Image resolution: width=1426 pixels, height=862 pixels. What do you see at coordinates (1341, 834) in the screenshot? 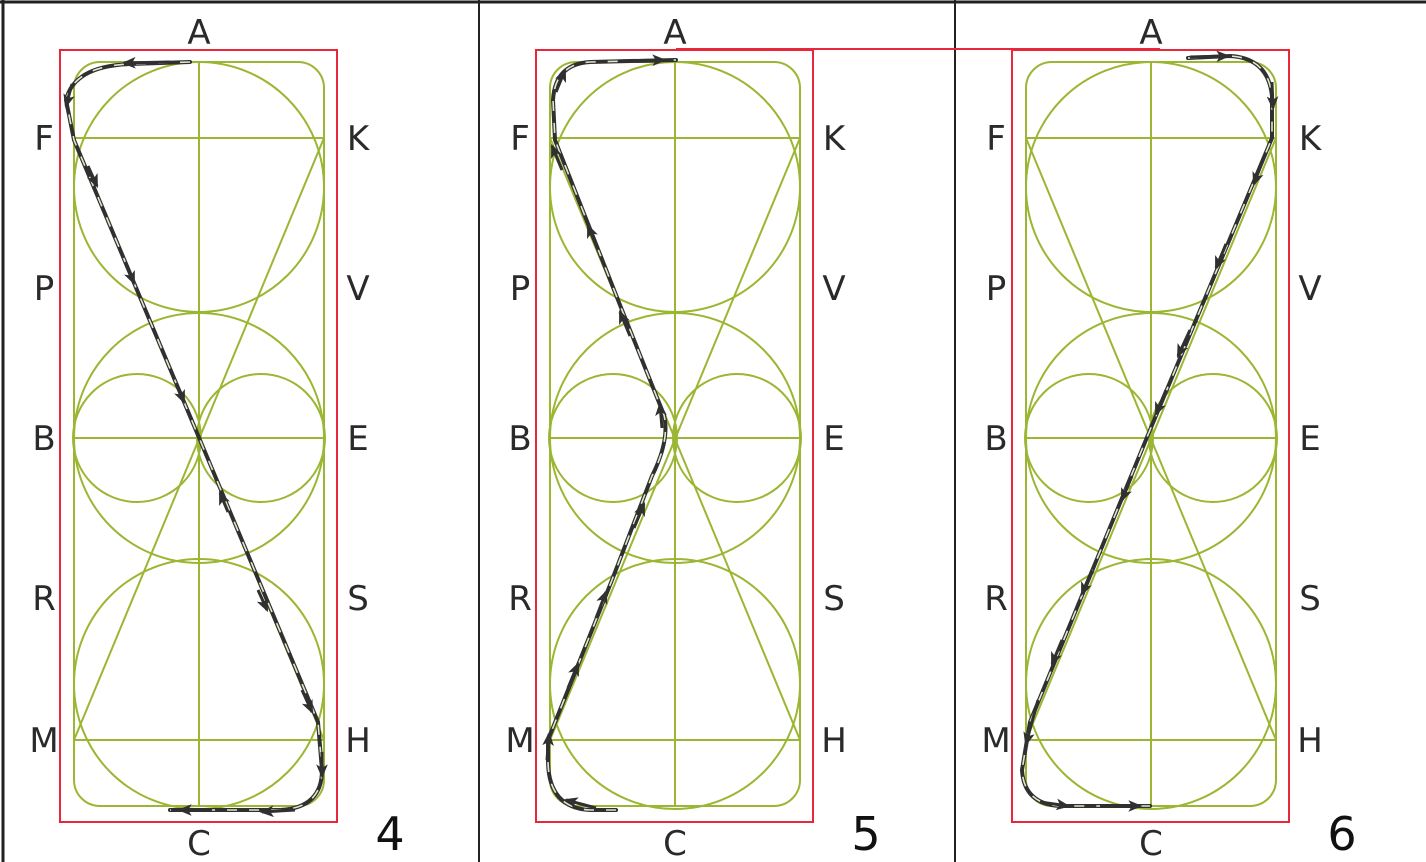
I see `figure-number: 6` at bounding box center [1341, 834].